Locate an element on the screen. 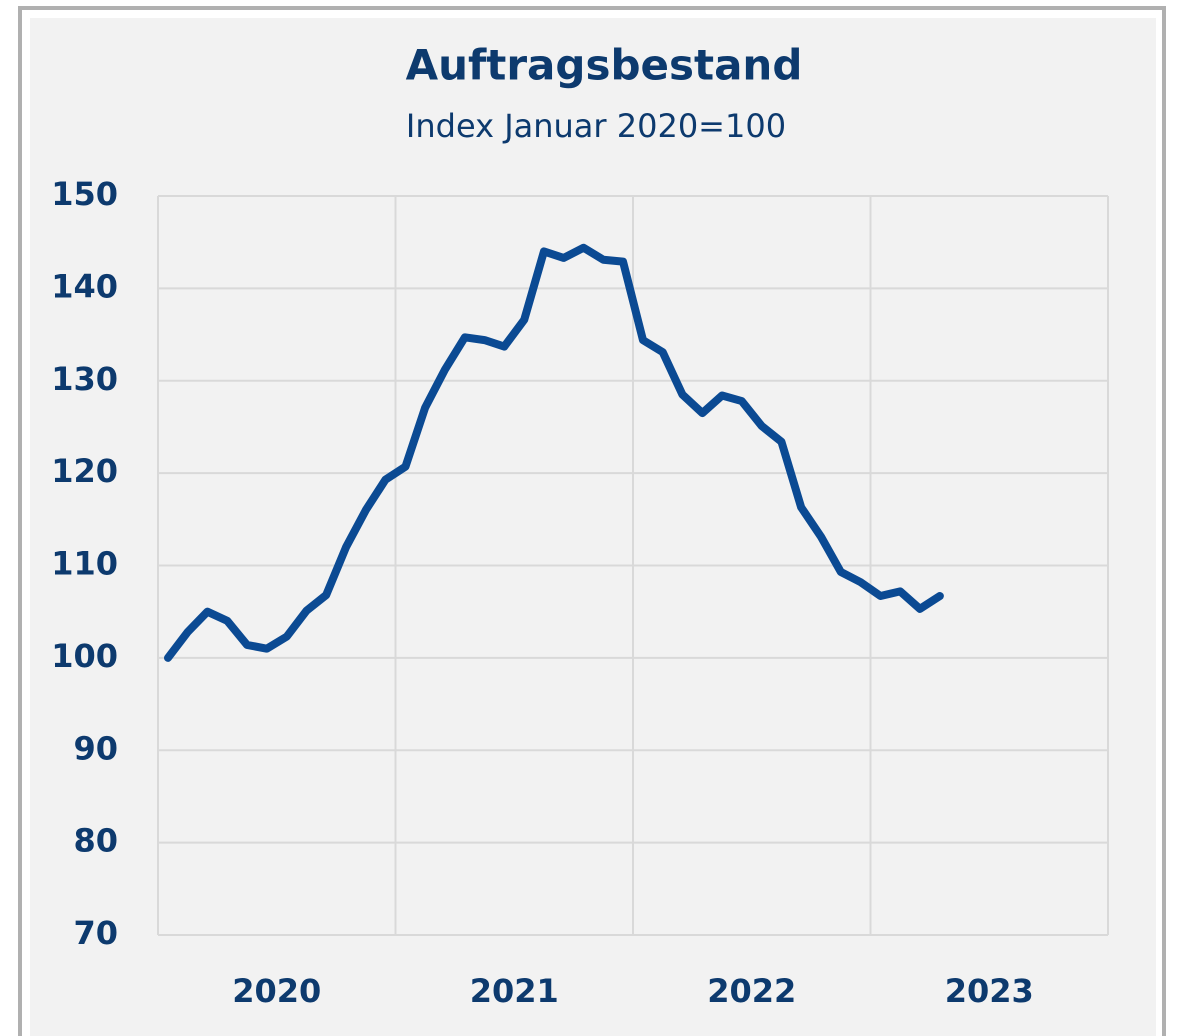  x-tick-label: 2023 is located at coordinates (989, 991).